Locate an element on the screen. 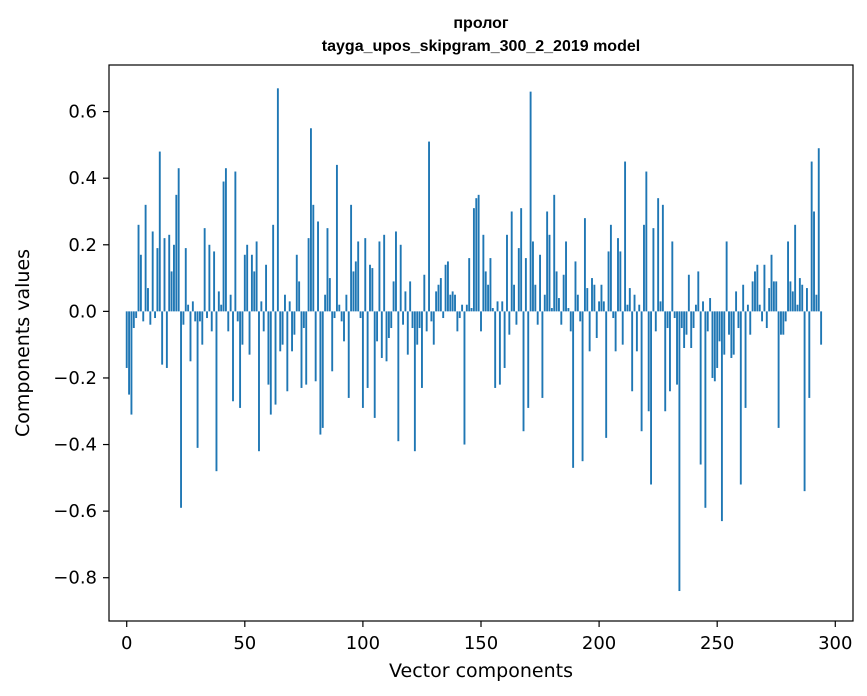 This screenshot has width=867, height=696. y-tick-label-3: −0.2 is located at coordinates (75, 378).